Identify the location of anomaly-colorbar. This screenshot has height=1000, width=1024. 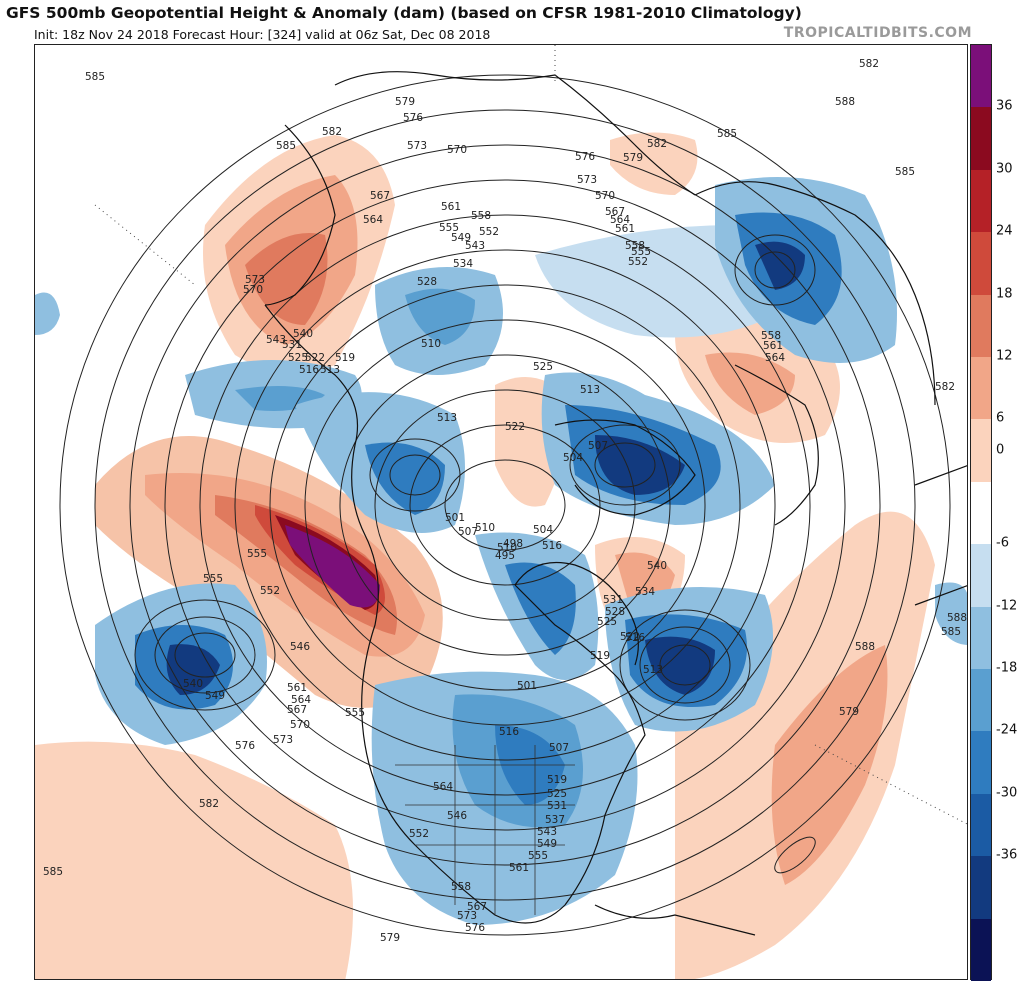
(981, 513).